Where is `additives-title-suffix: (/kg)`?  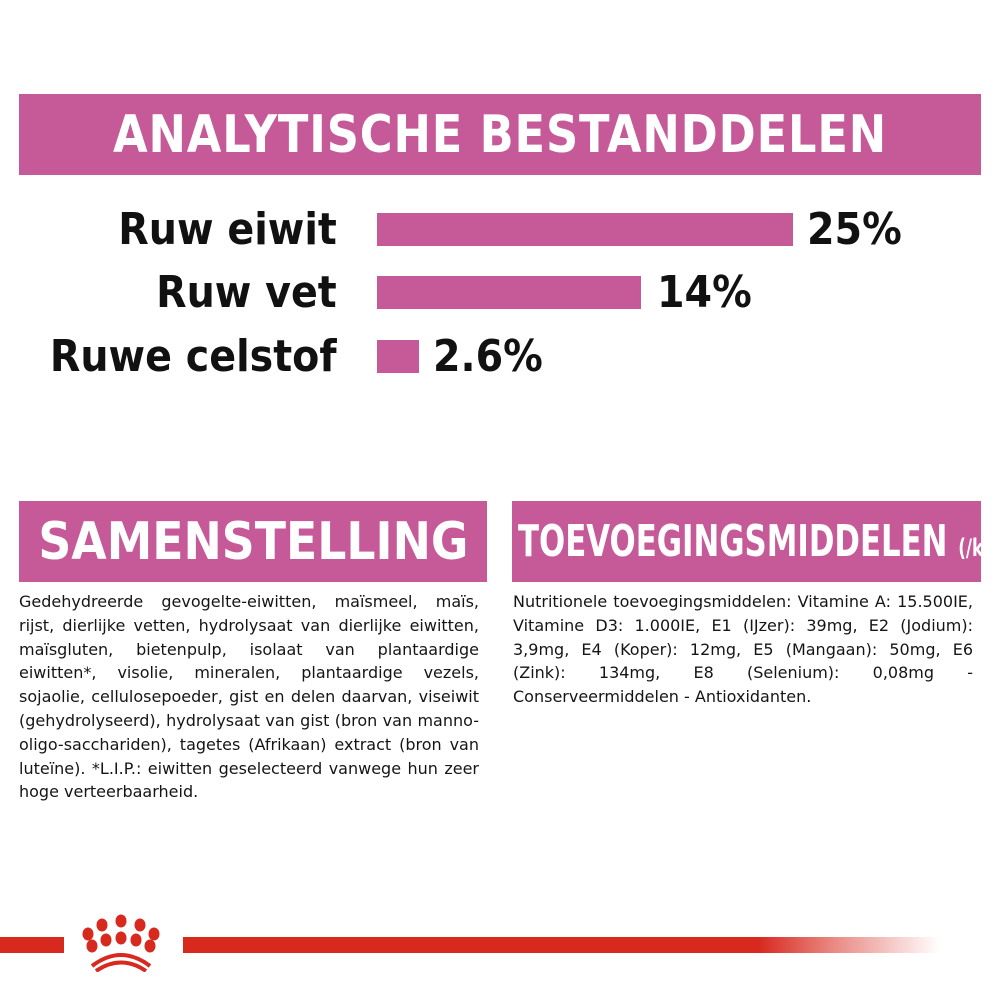 additives-title-suffix: (/kg) is located at coordinates (969, 547).